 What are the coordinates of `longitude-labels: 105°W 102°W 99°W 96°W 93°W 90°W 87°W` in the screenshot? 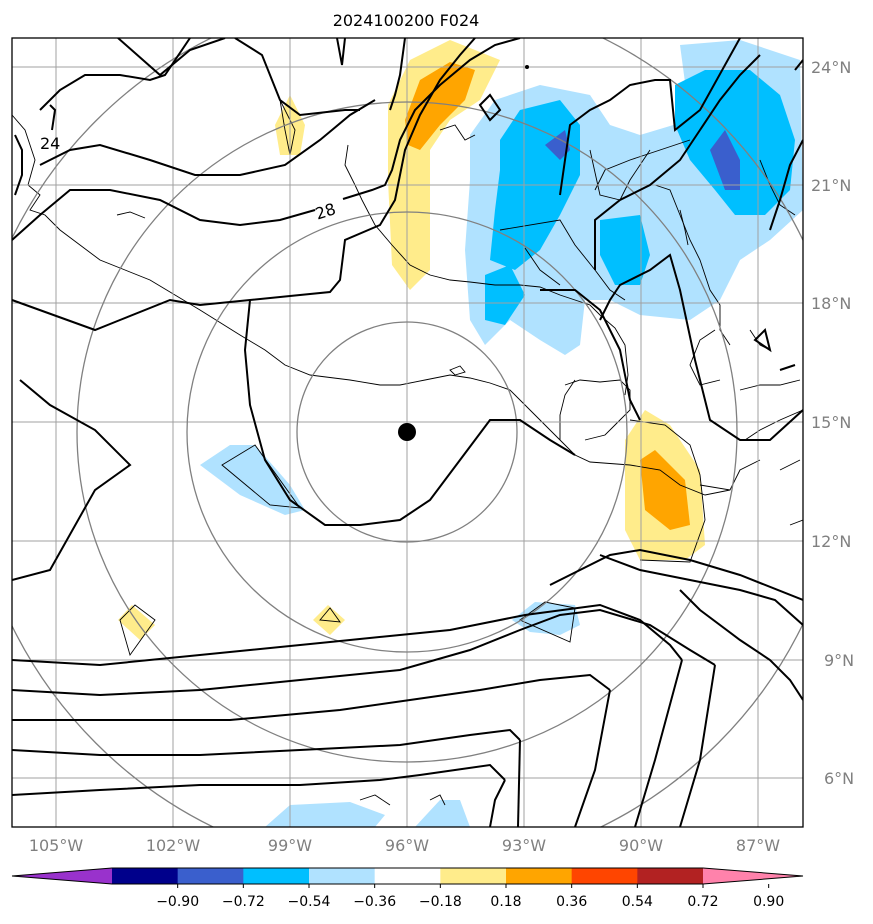 It's located at (404, 845).